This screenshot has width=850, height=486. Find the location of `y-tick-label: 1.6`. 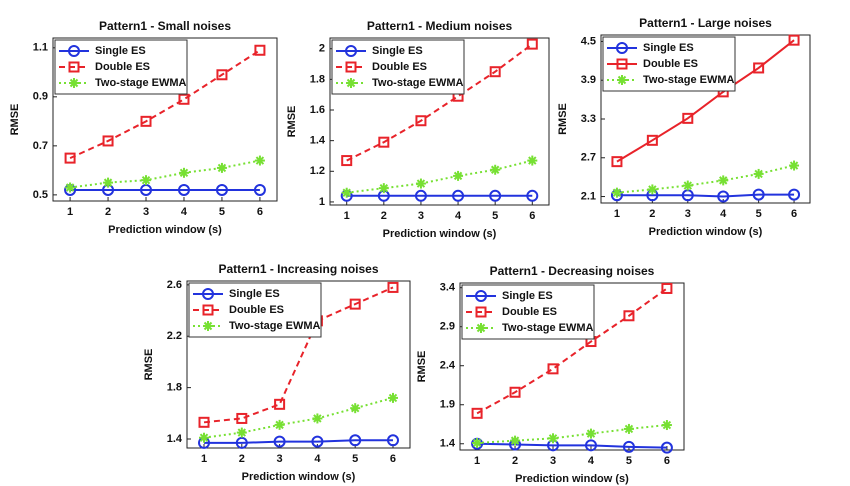

y-tick-label: 1.6 is located at coordinates (317, 110).